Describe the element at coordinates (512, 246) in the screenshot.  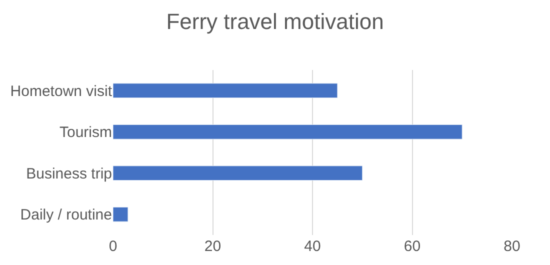
I see `x-tick-label: 80` at that location.